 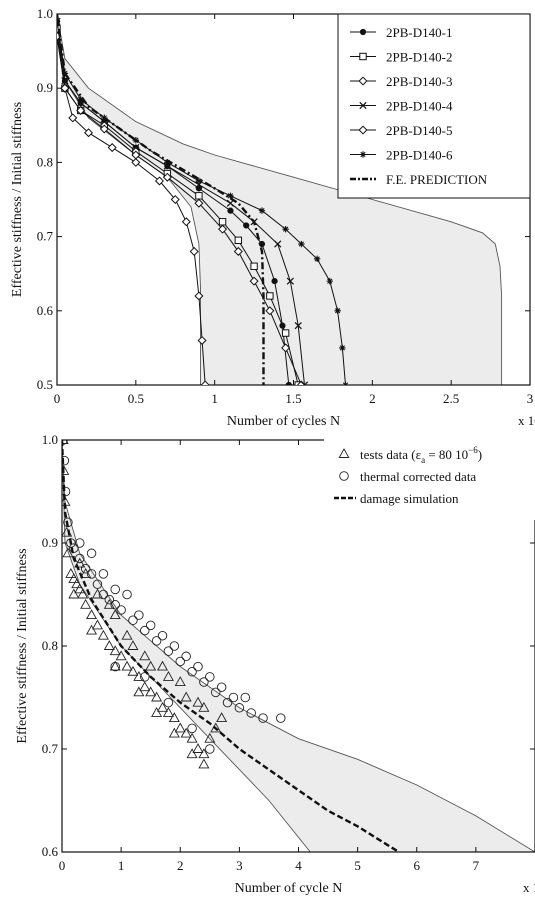 I want to click on legend-label-part: ), so click(x=480, y=454).